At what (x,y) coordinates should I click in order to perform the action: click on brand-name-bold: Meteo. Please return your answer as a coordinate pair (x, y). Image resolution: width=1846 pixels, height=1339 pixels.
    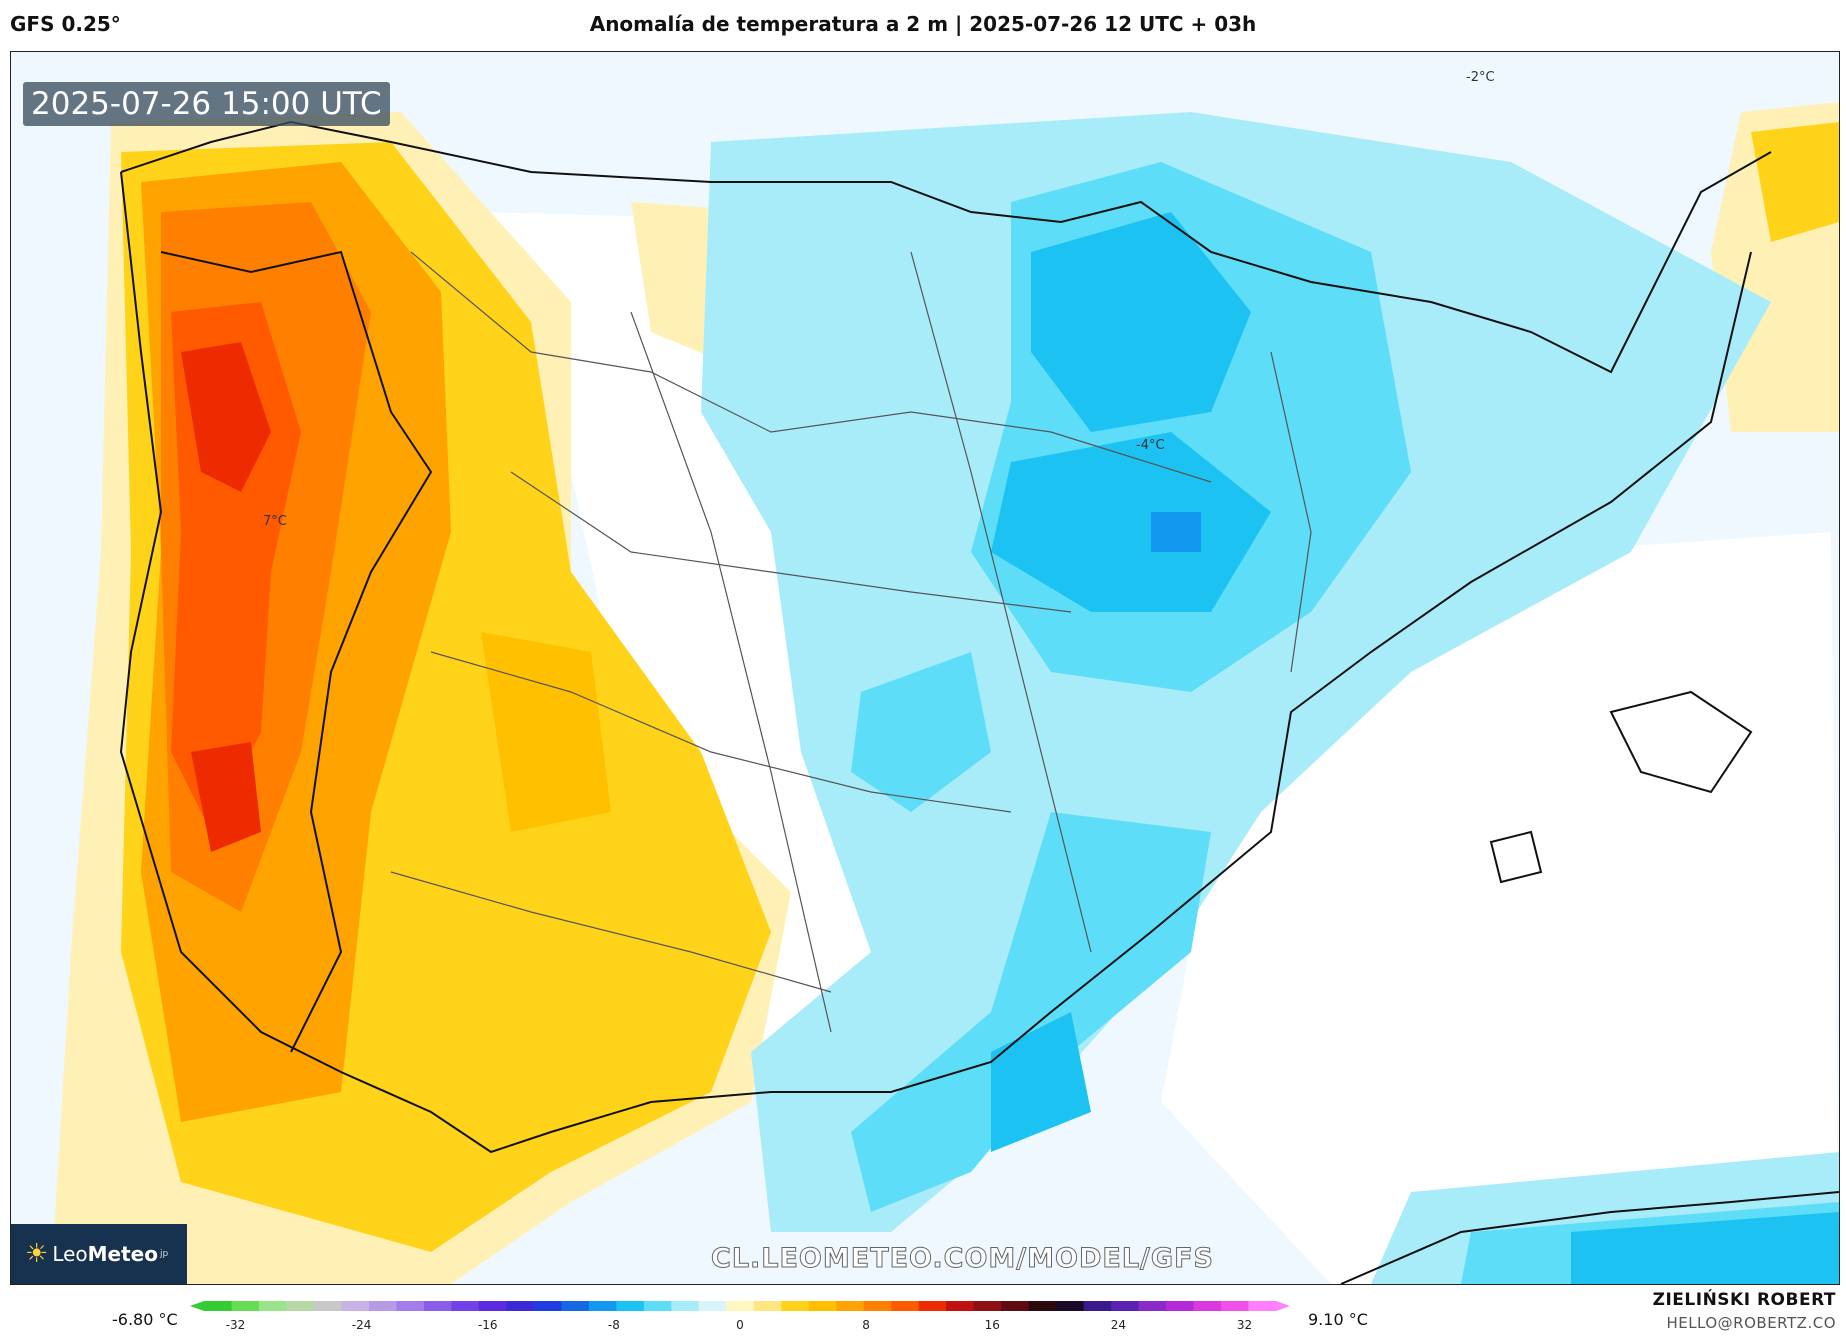
    Looking at the image, I should click on (122, 1254).